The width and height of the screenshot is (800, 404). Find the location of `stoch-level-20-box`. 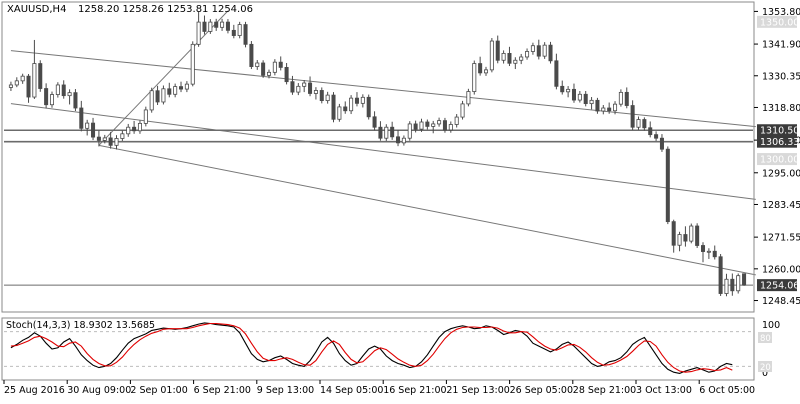

stoch-level-20-box is located at coordinates (765, 366).